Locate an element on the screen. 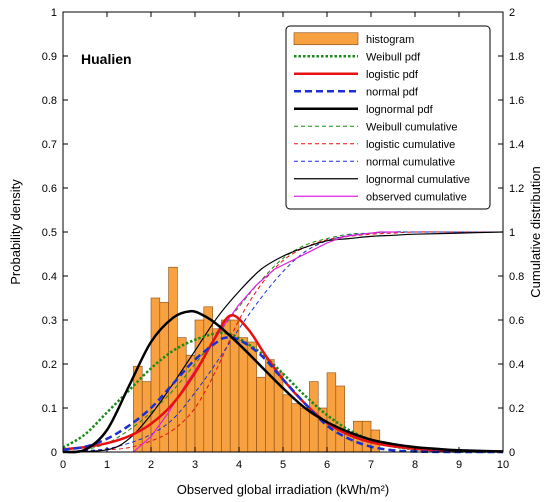  left-y-tick-label: 0 is located at coordinates (54, 453).